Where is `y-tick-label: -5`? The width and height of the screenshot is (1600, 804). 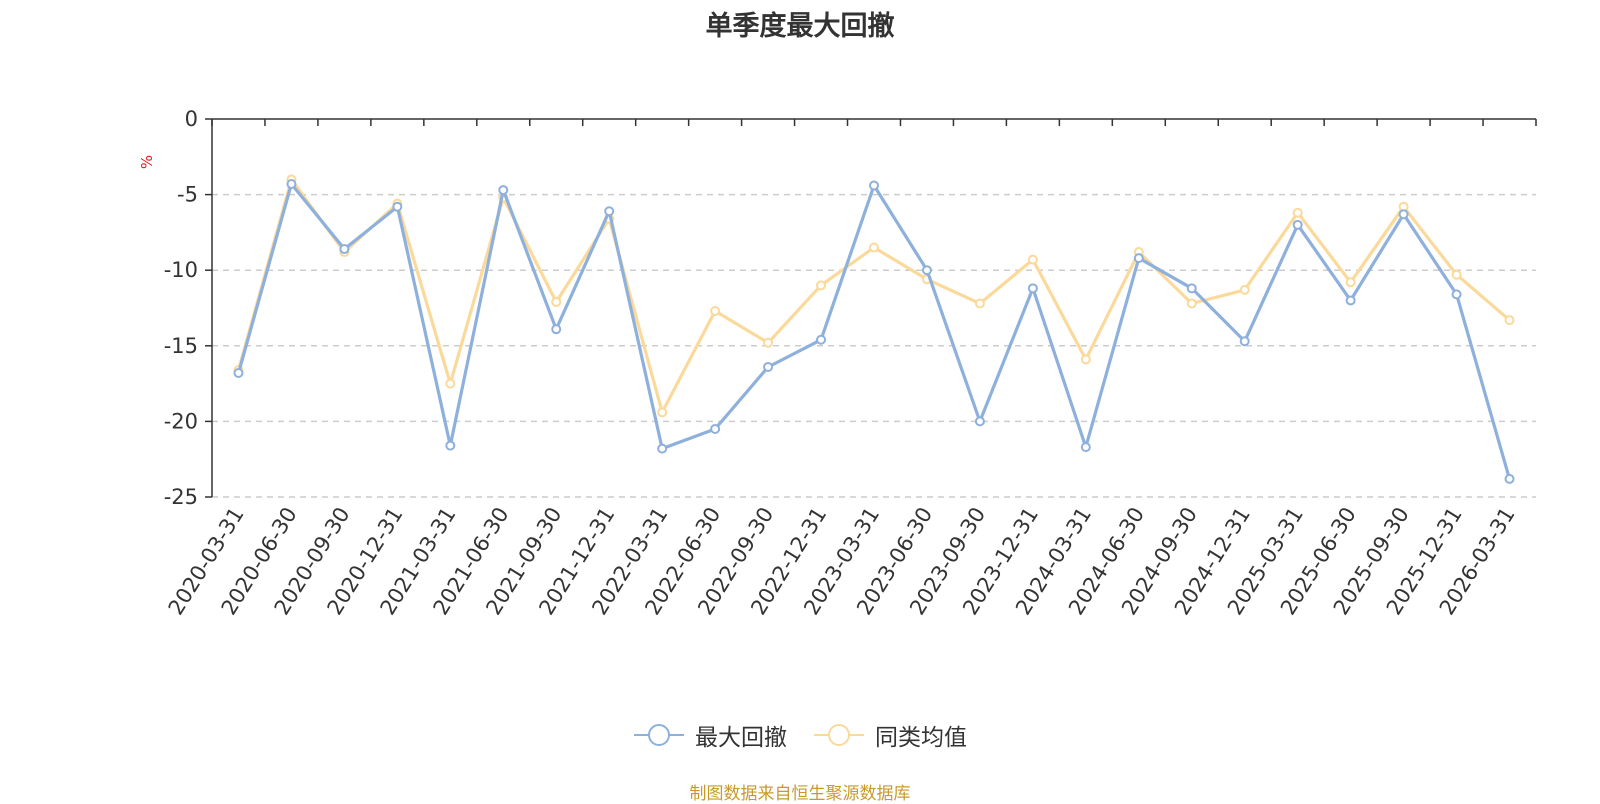 y-tick-label: -5 is located at coordinates (187, 195).